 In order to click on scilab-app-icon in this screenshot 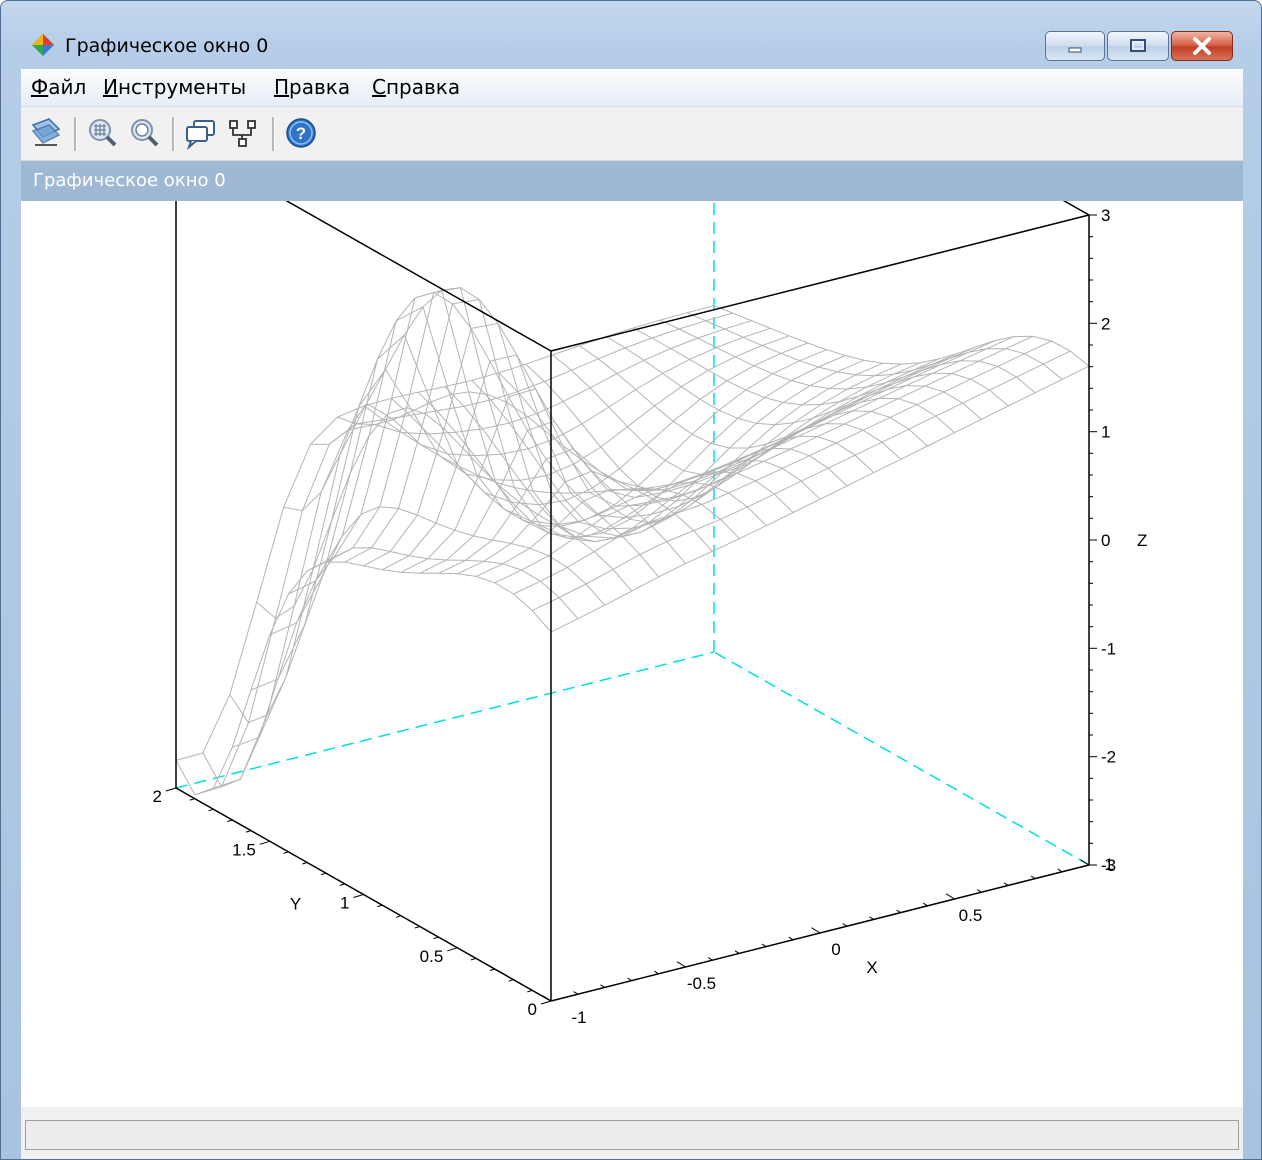, I will do `click(43, 45)`.